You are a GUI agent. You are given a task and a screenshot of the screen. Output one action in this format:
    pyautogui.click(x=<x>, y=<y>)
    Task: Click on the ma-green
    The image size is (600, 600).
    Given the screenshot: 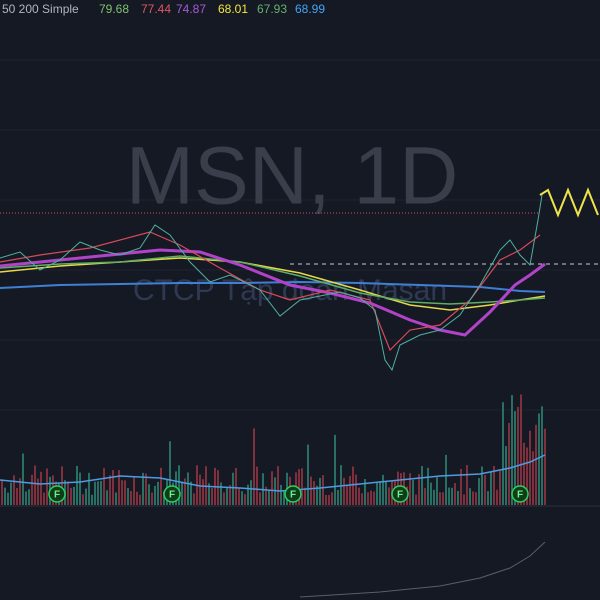 What is the action you would take?
    pyautogui.click(x=273, y=280)
    